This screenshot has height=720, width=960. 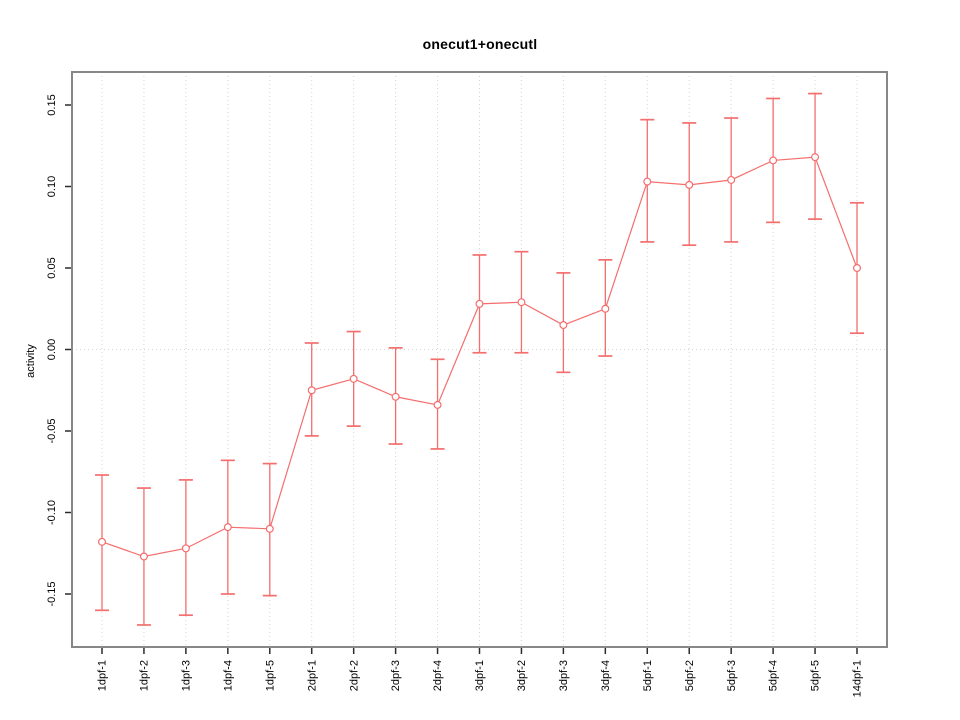 What do you see at coordinates (52, 430) in the screenshot?
I see `y-tick-label: -0.05` at bounding box center [52, 430].